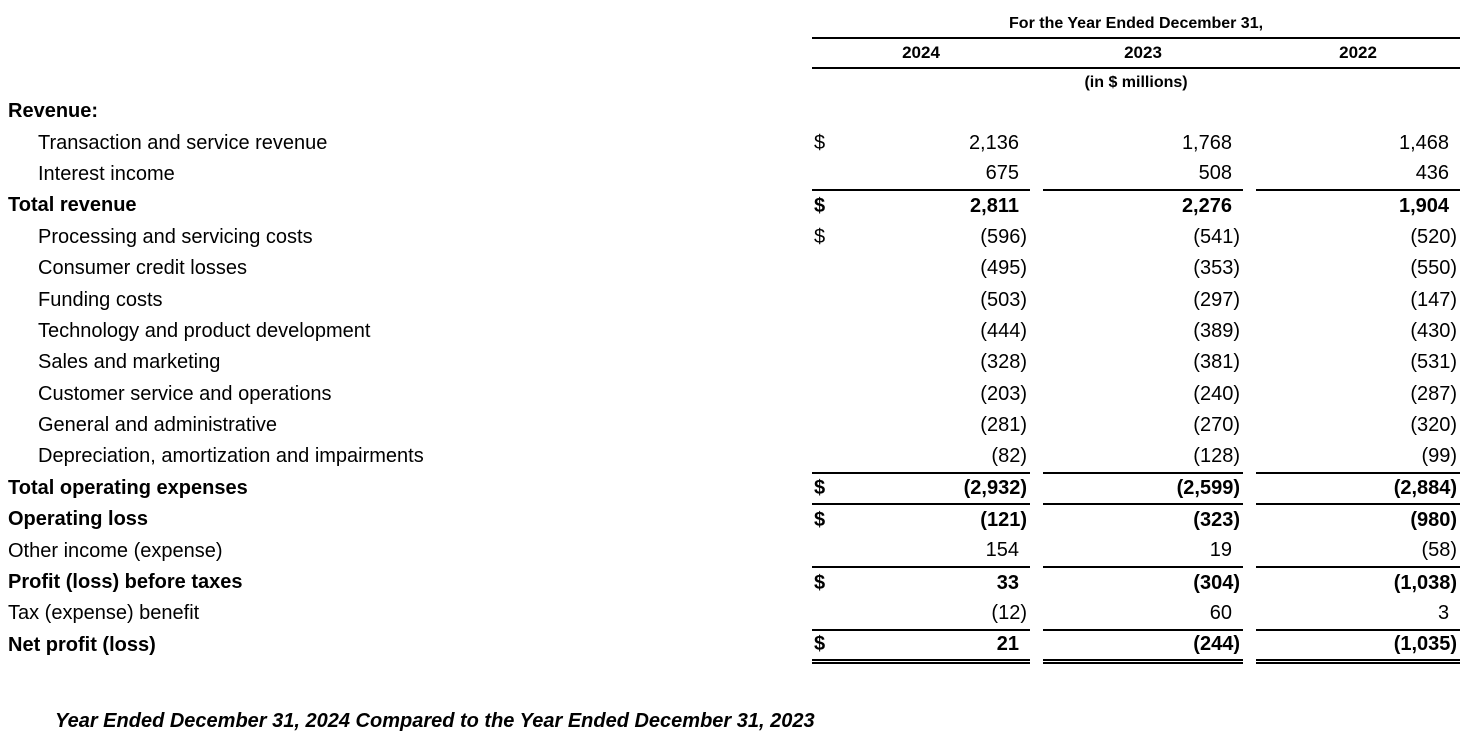  Describe the element at coordinates (1216, 299) in the screenshot. I see `cell-2023: (297)` at that location.